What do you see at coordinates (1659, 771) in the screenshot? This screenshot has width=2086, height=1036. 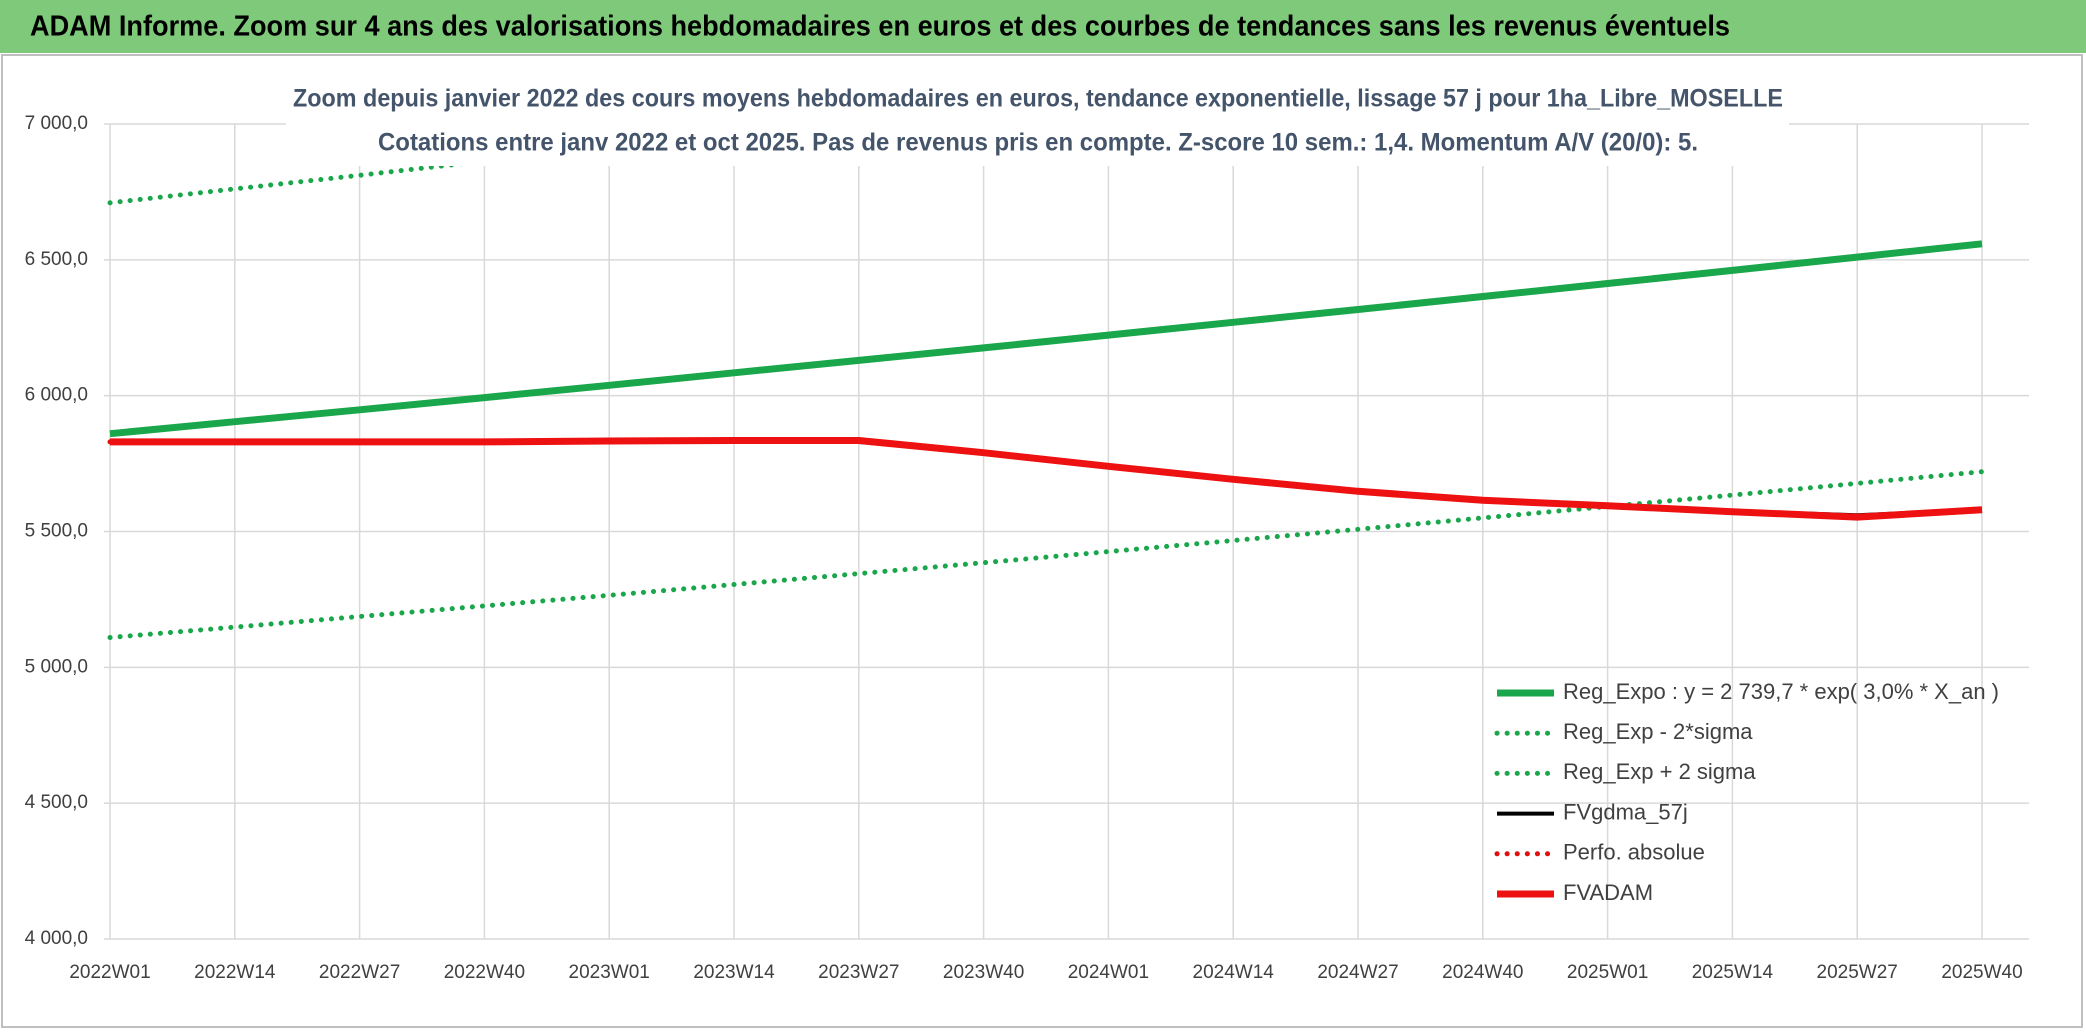 I see `legend-label: Reg_Exp + 2 sigma` at bounding box center [1659, 771].